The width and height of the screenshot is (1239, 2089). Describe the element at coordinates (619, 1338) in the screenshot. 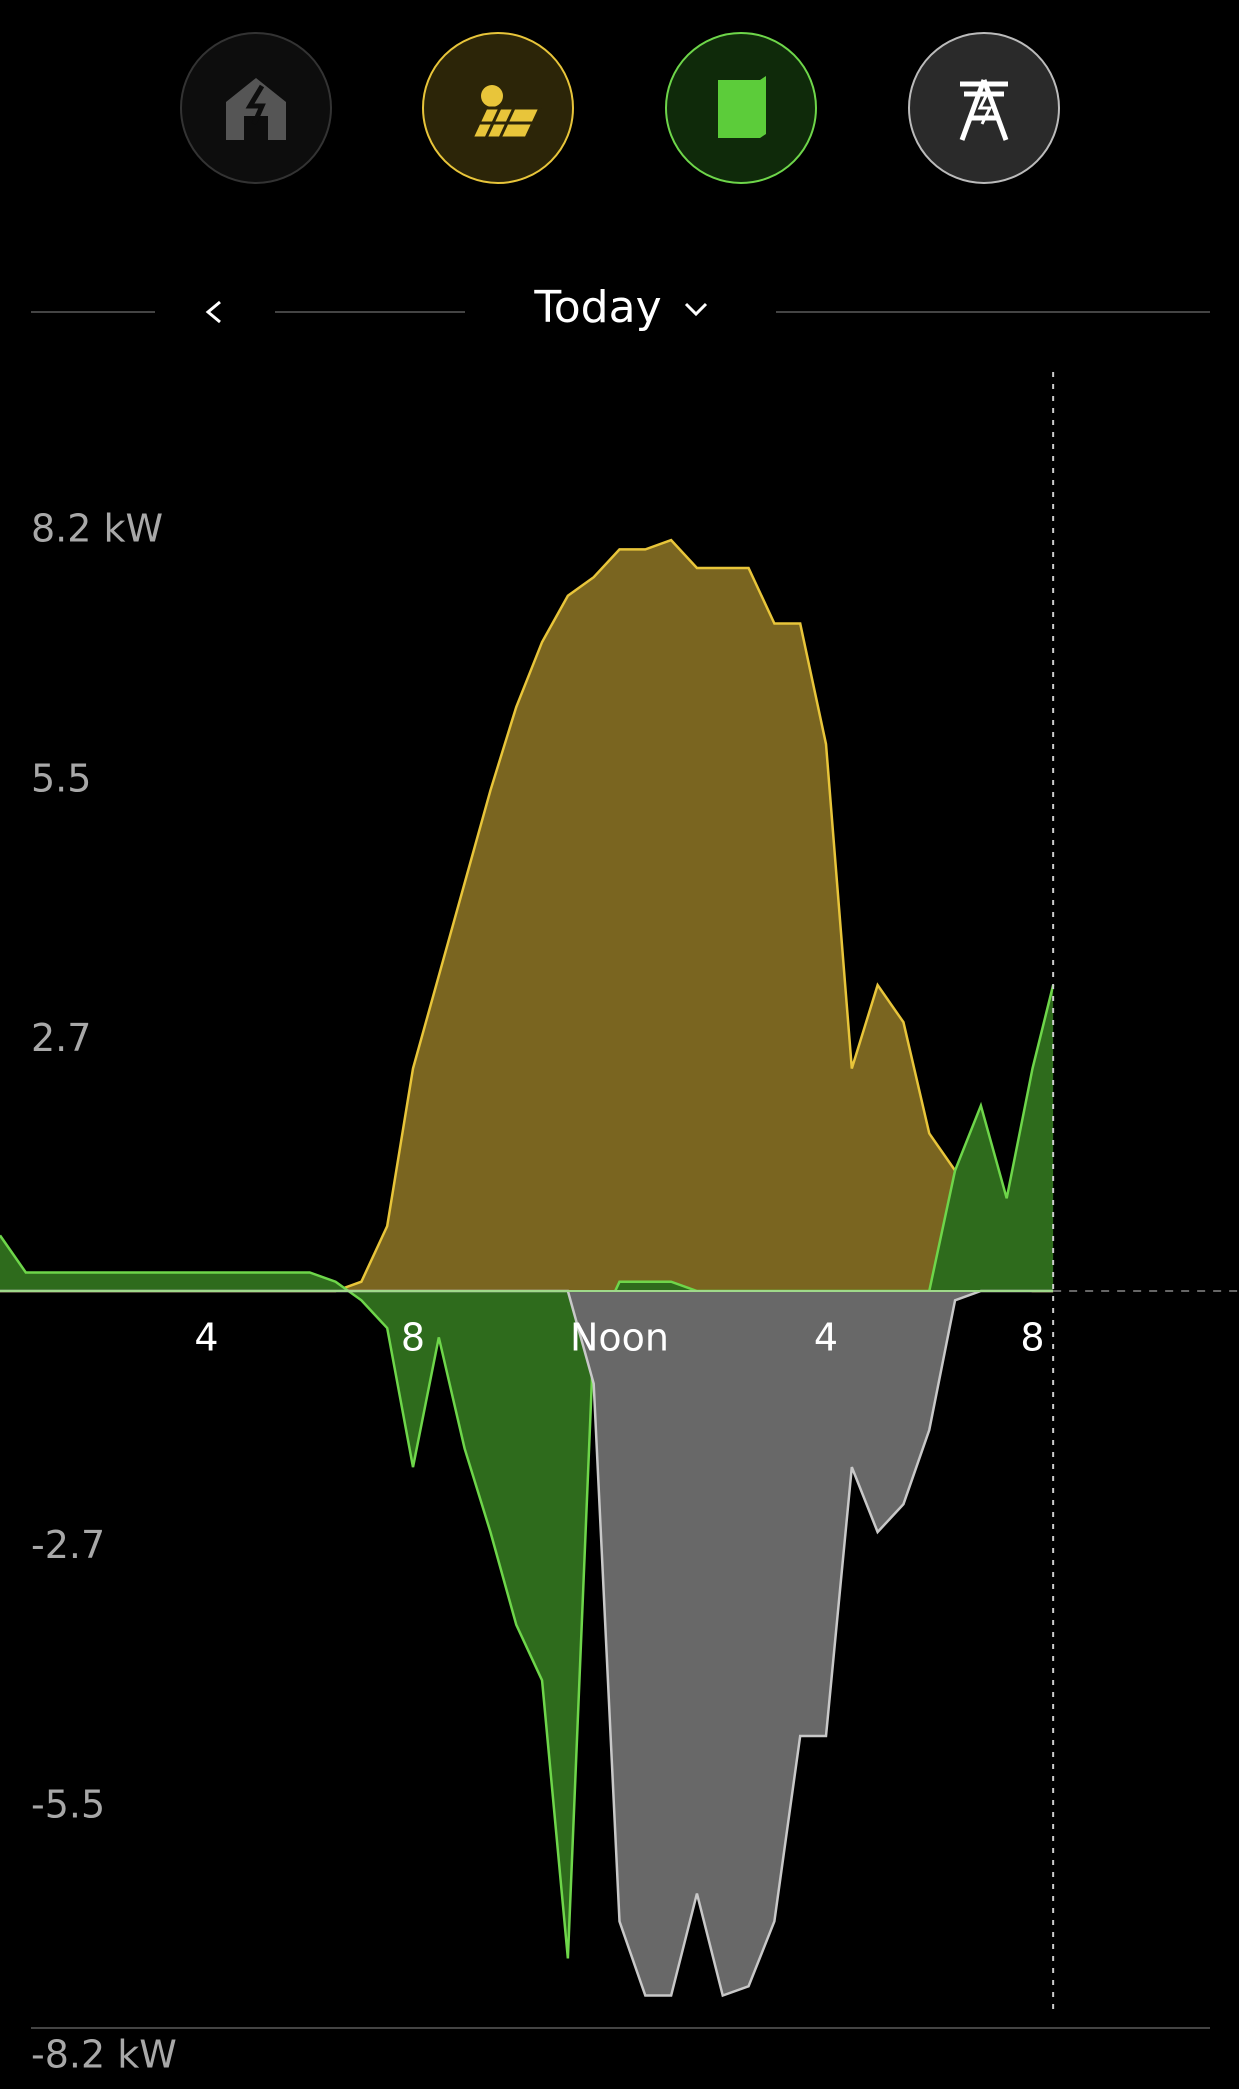

I see `x-tick-label: Noon` at that location.